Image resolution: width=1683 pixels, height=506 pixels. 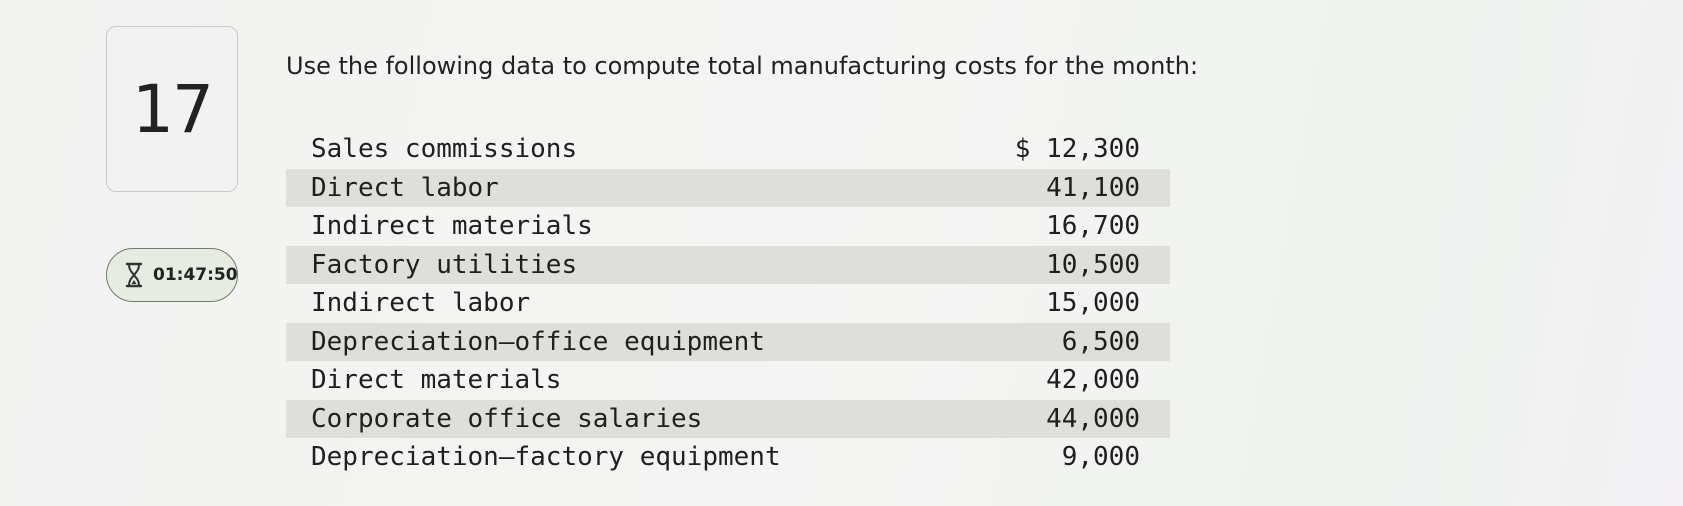 What do you see at coordinates (1077, 149) in the screenshot?
I see `cost-amount: $ 12,300` at bounding box center [1077, 149].